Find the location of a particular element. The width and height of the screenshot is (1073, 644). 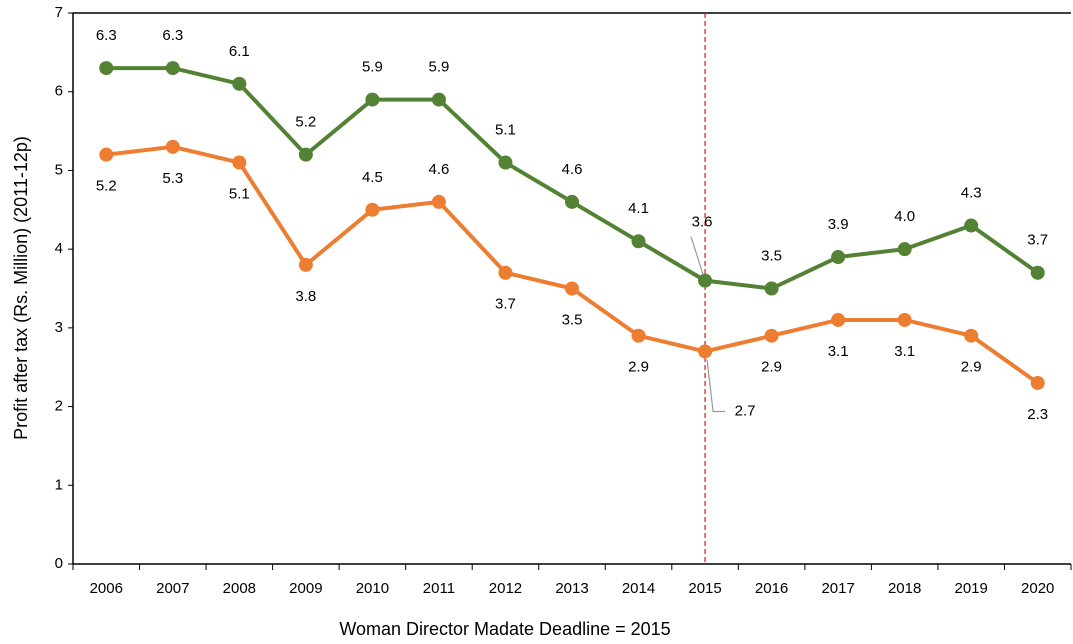

y-tick-label: 6 is located at coordinates (59, 91).